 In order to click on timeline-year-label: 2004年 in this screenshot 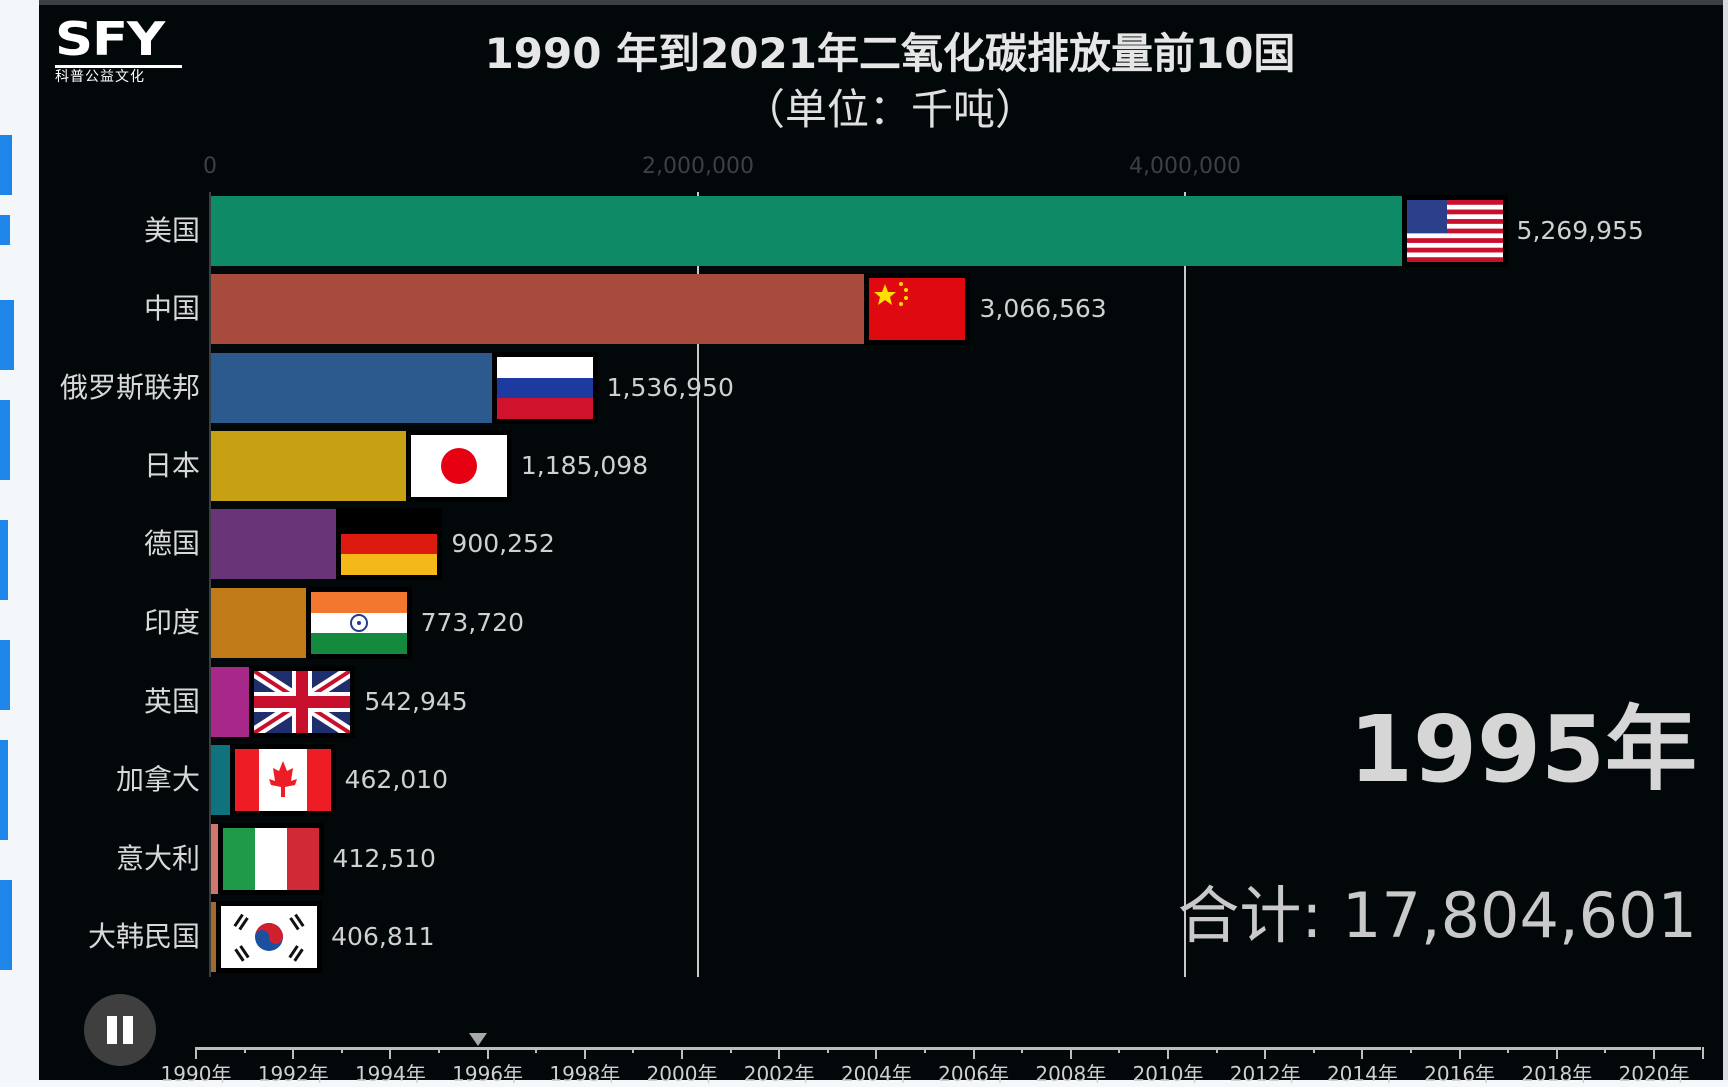, I will do `click(876, 1074)`.